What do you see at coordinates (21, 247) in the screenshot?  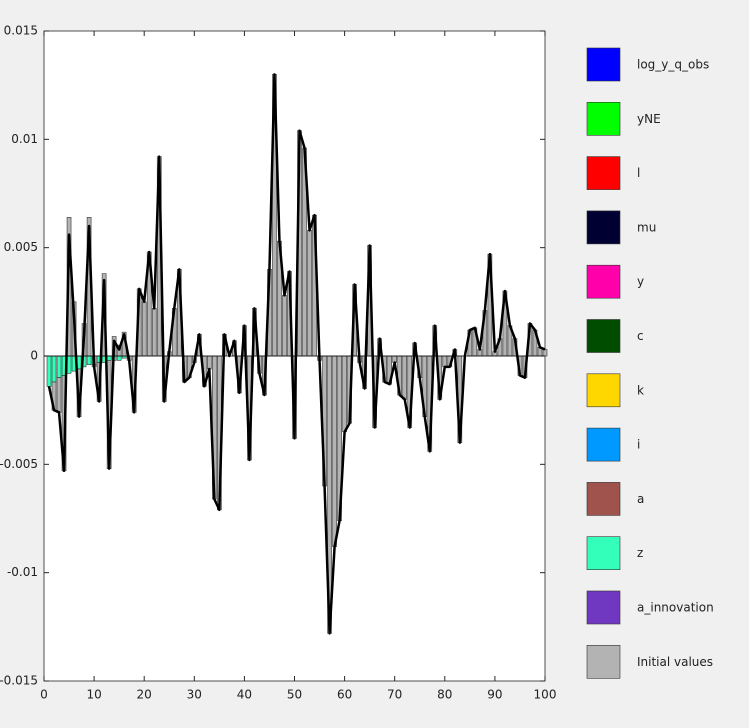 I see `y-tick-label: 0.005` at bounding box center [21, 247].